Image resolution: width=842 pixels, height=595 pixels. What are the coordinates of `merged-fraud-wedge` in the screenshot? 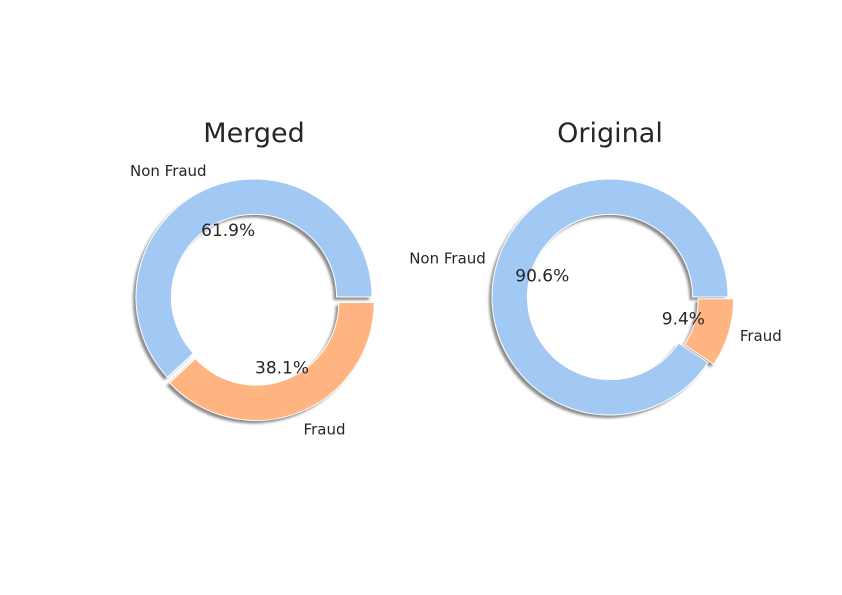 It's located at (271, 361).